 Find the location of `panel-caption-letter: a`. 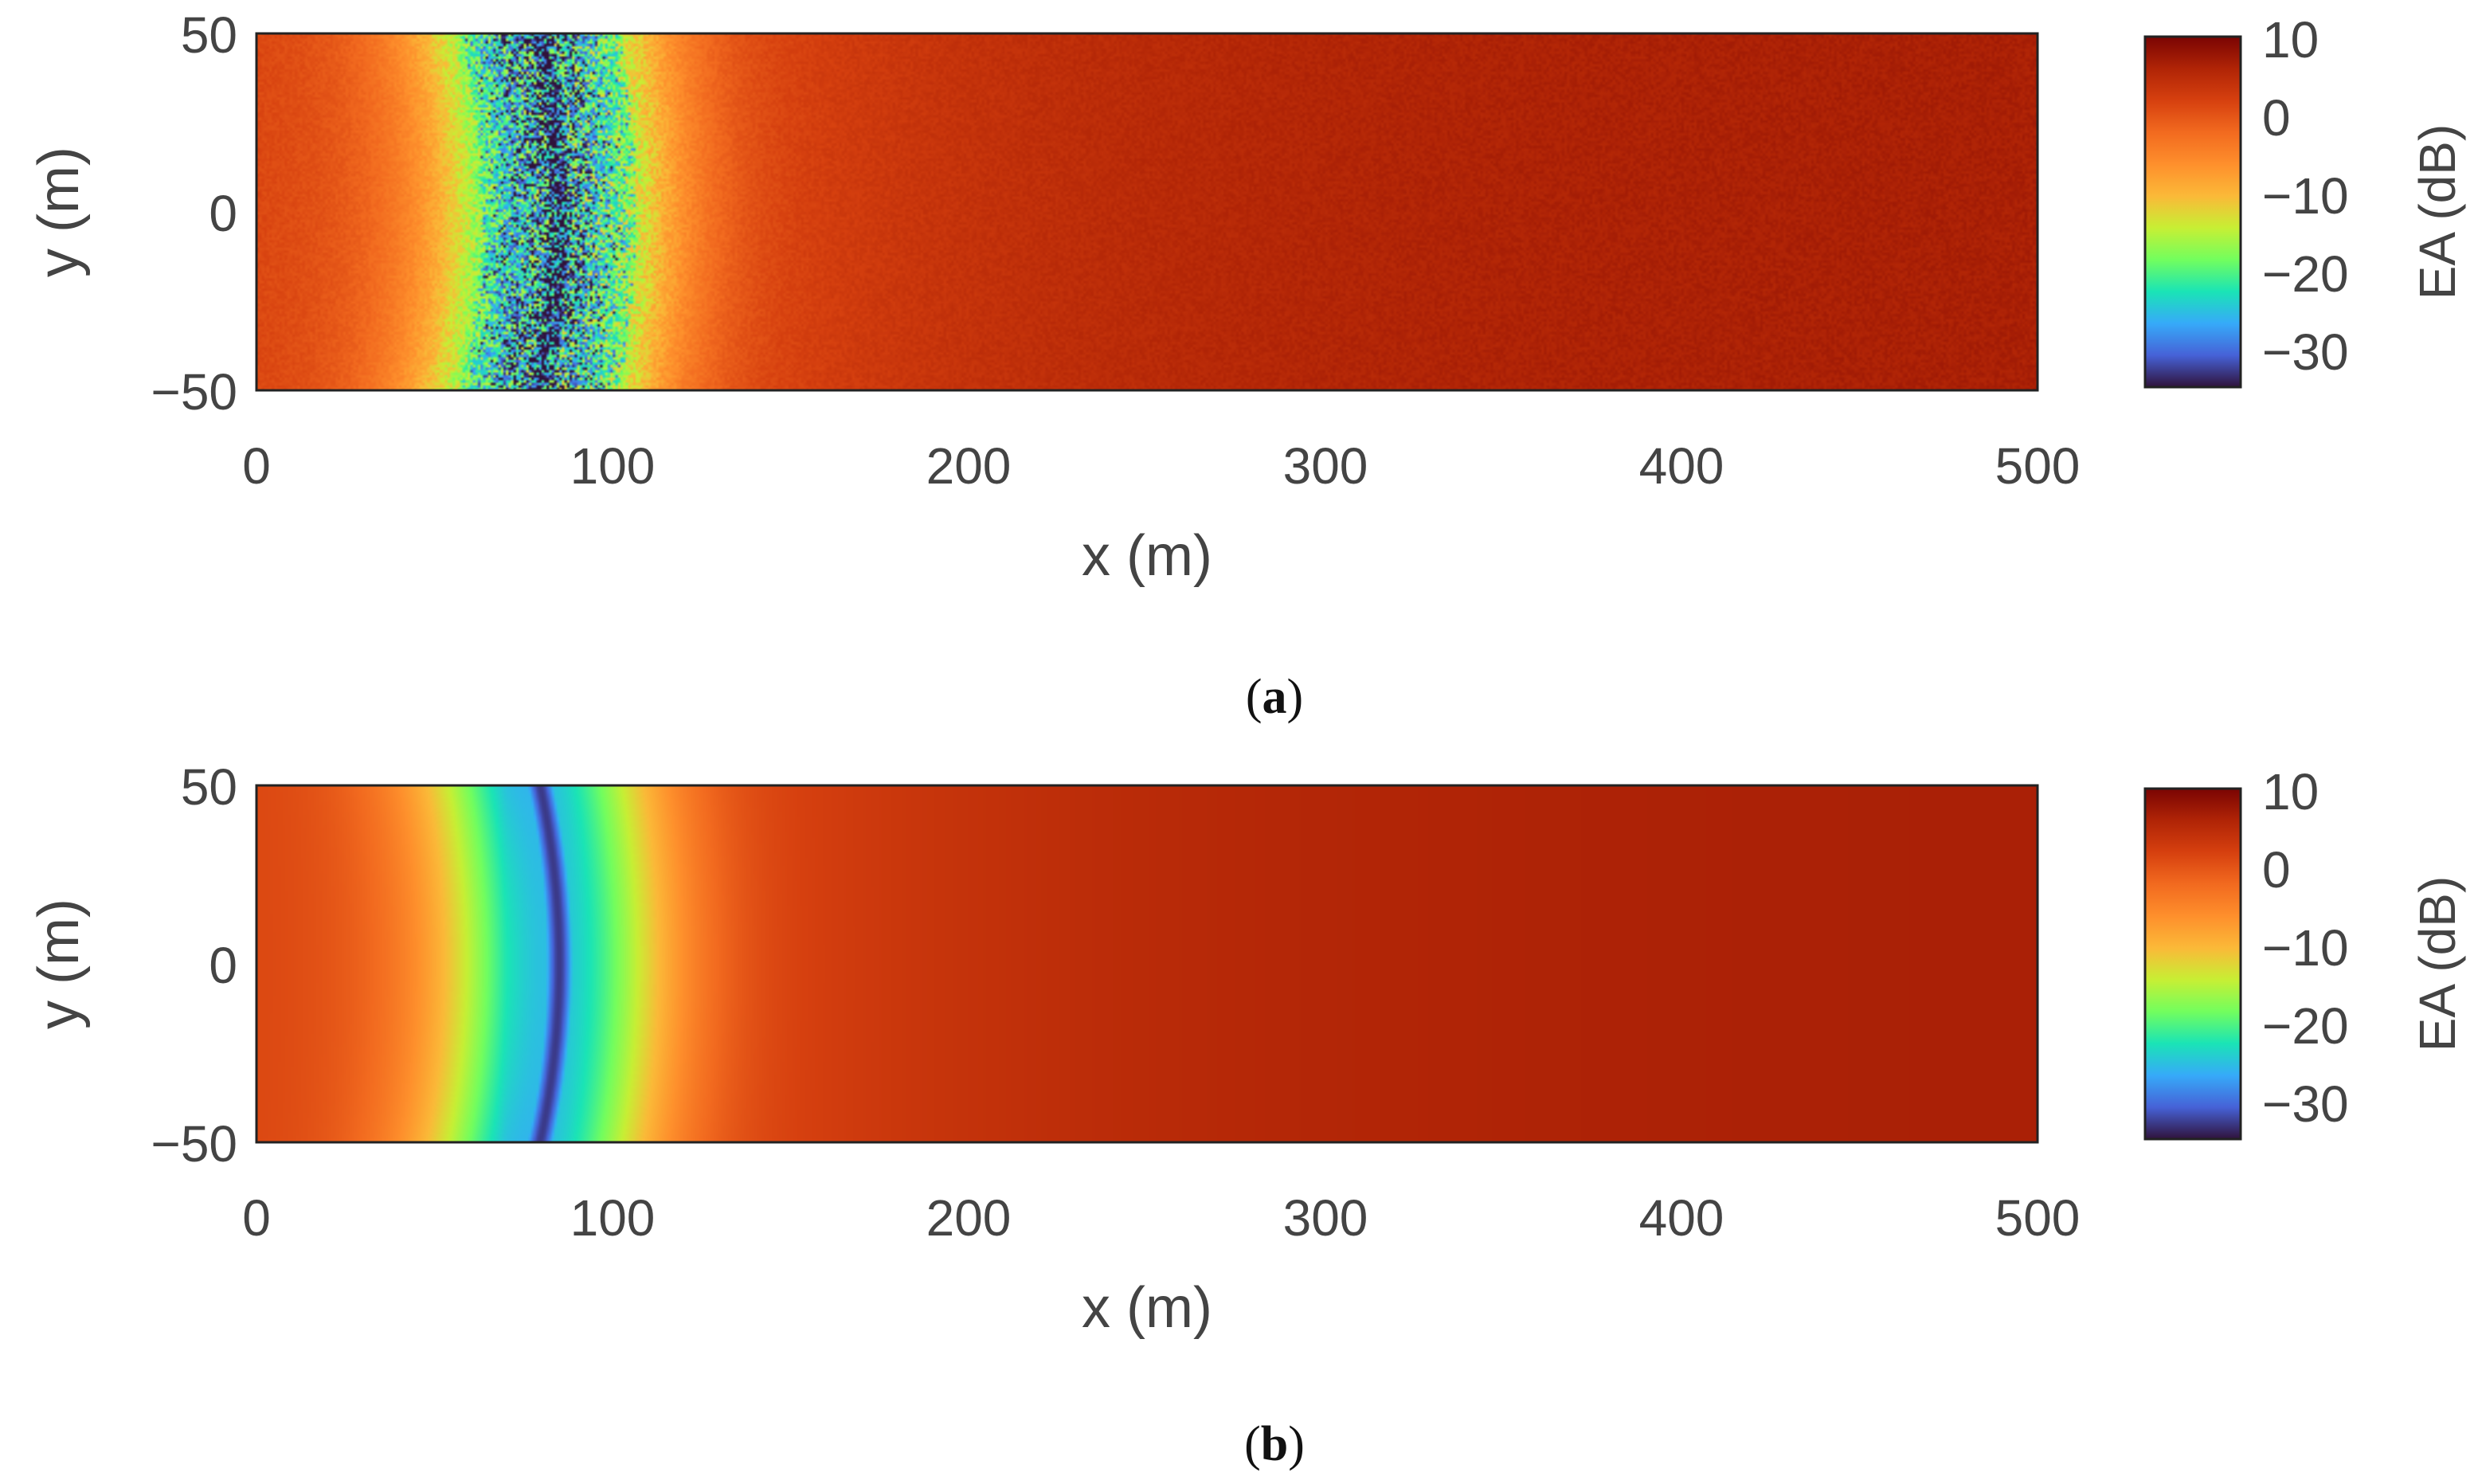

panel-caption-letter: a is located at coordinates (1274, 697).